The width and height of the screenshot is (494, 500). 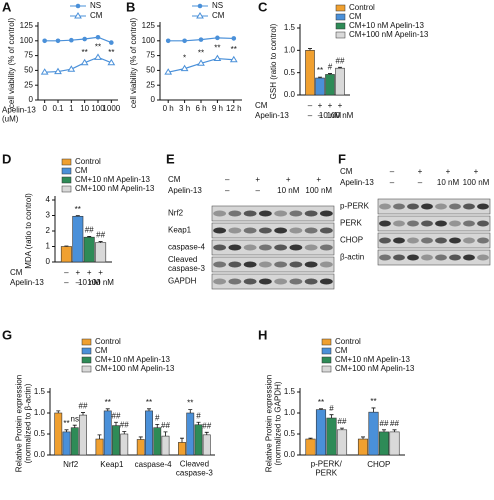 What do you see at coordinates (476, 182) in the screenshot?
I see `condition-value: 100 nM` at bounding box center [476, 182].